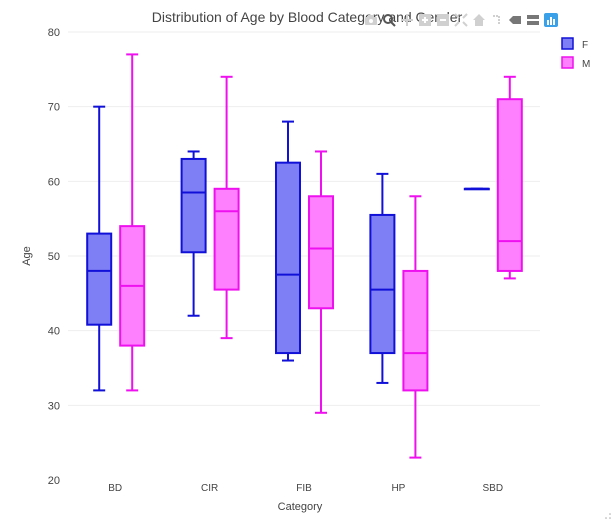 This screenshot has width=614, height=522. Describe the element at coordinates (425, 20) in the screenshot. I see `zoom-in-icon` at that location.